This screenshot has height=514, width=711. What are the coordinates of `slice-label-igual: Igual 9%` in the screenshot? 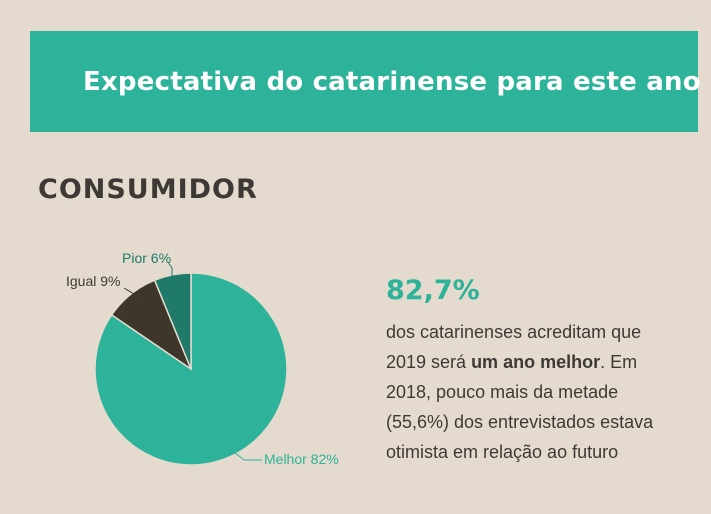 It's located at (93, 281).